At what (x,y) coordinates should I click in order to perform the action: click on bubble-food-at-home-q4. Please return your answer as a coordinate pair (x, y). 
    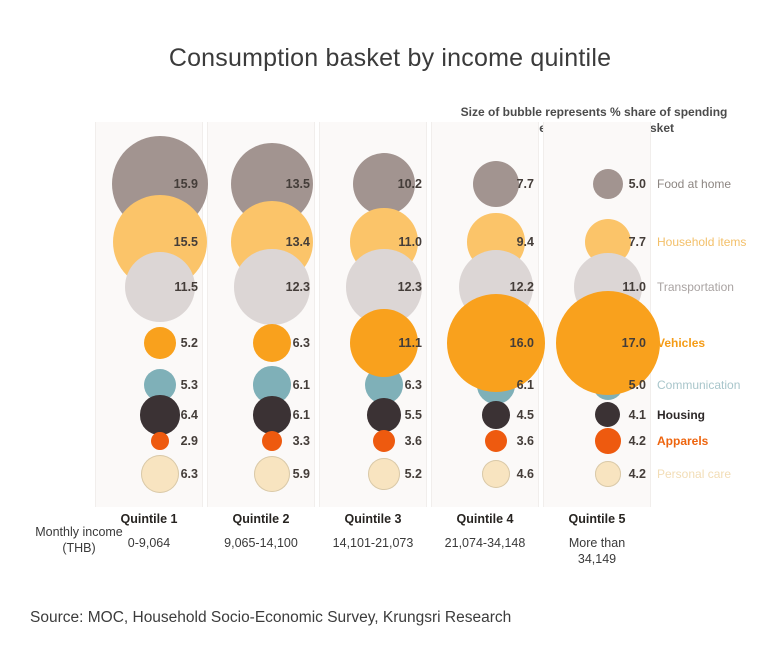
    Looking at the image, I should click on (496, 184).